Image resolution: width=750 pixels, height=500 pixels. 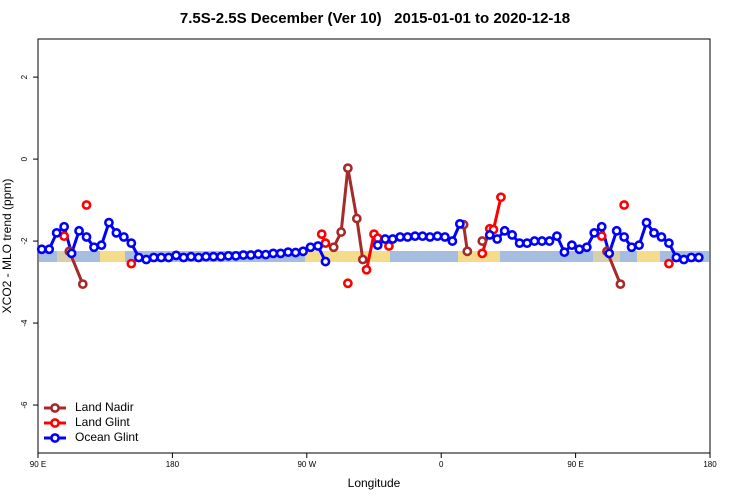 I want to click on y-tick-label: -6, so click(x=24, y=405).